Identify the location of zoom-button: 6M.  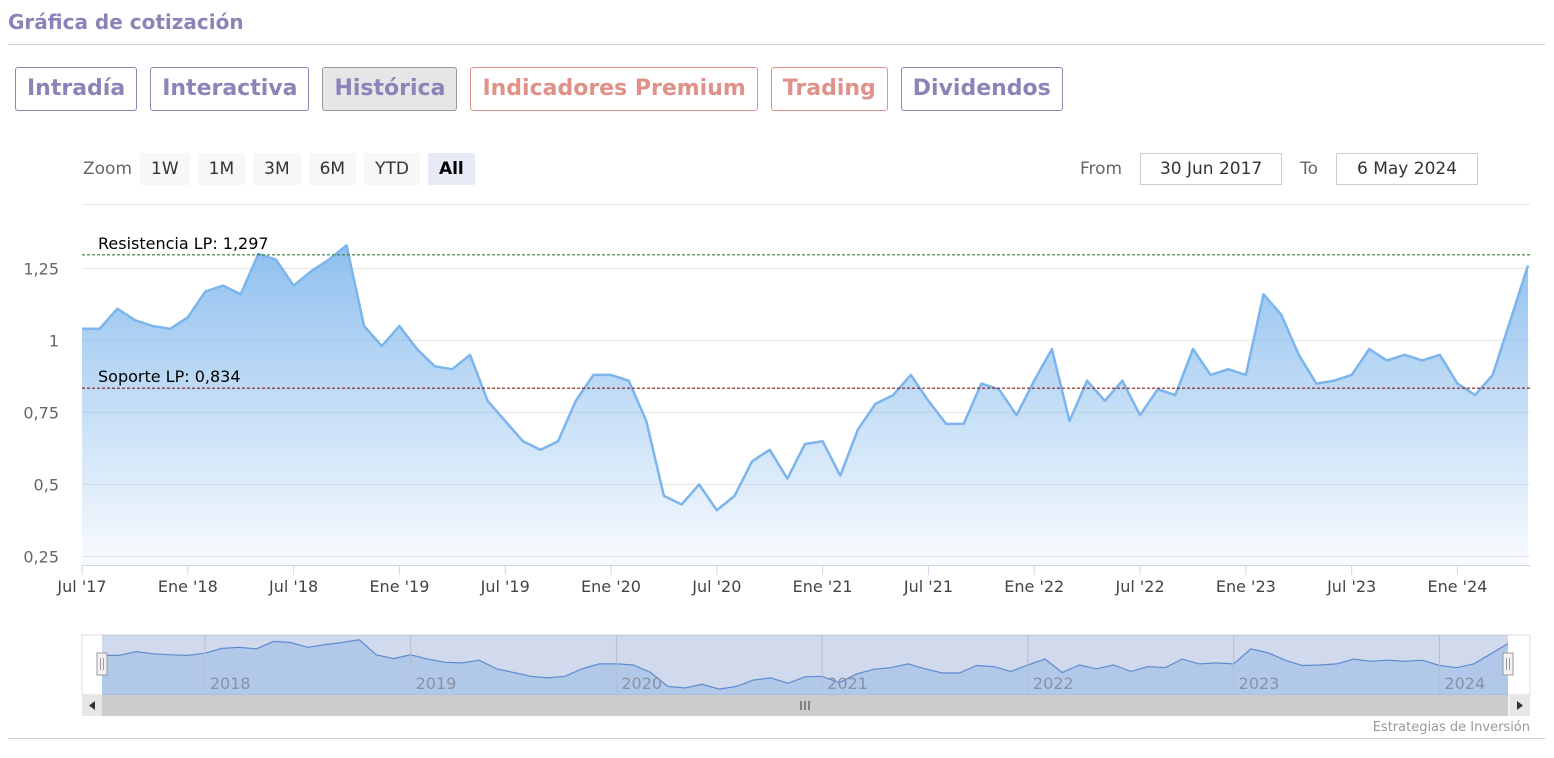
(332, 169).